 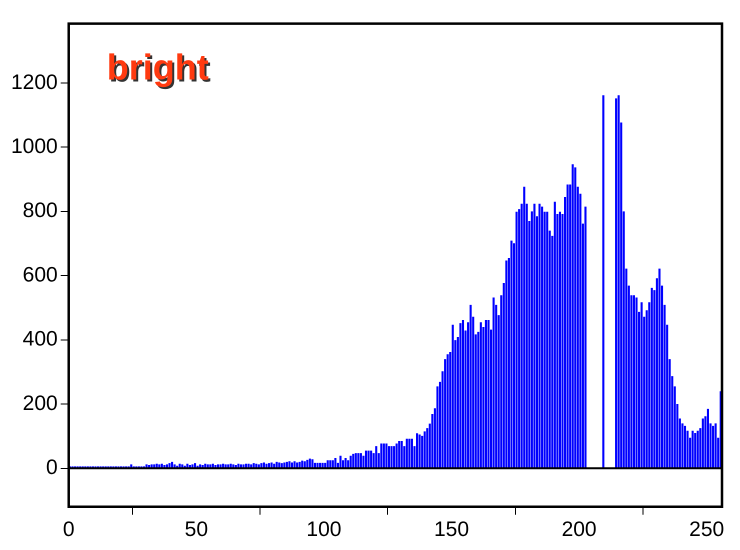 I want to click on x-tick-label: 200, so click(x=579, y=530).